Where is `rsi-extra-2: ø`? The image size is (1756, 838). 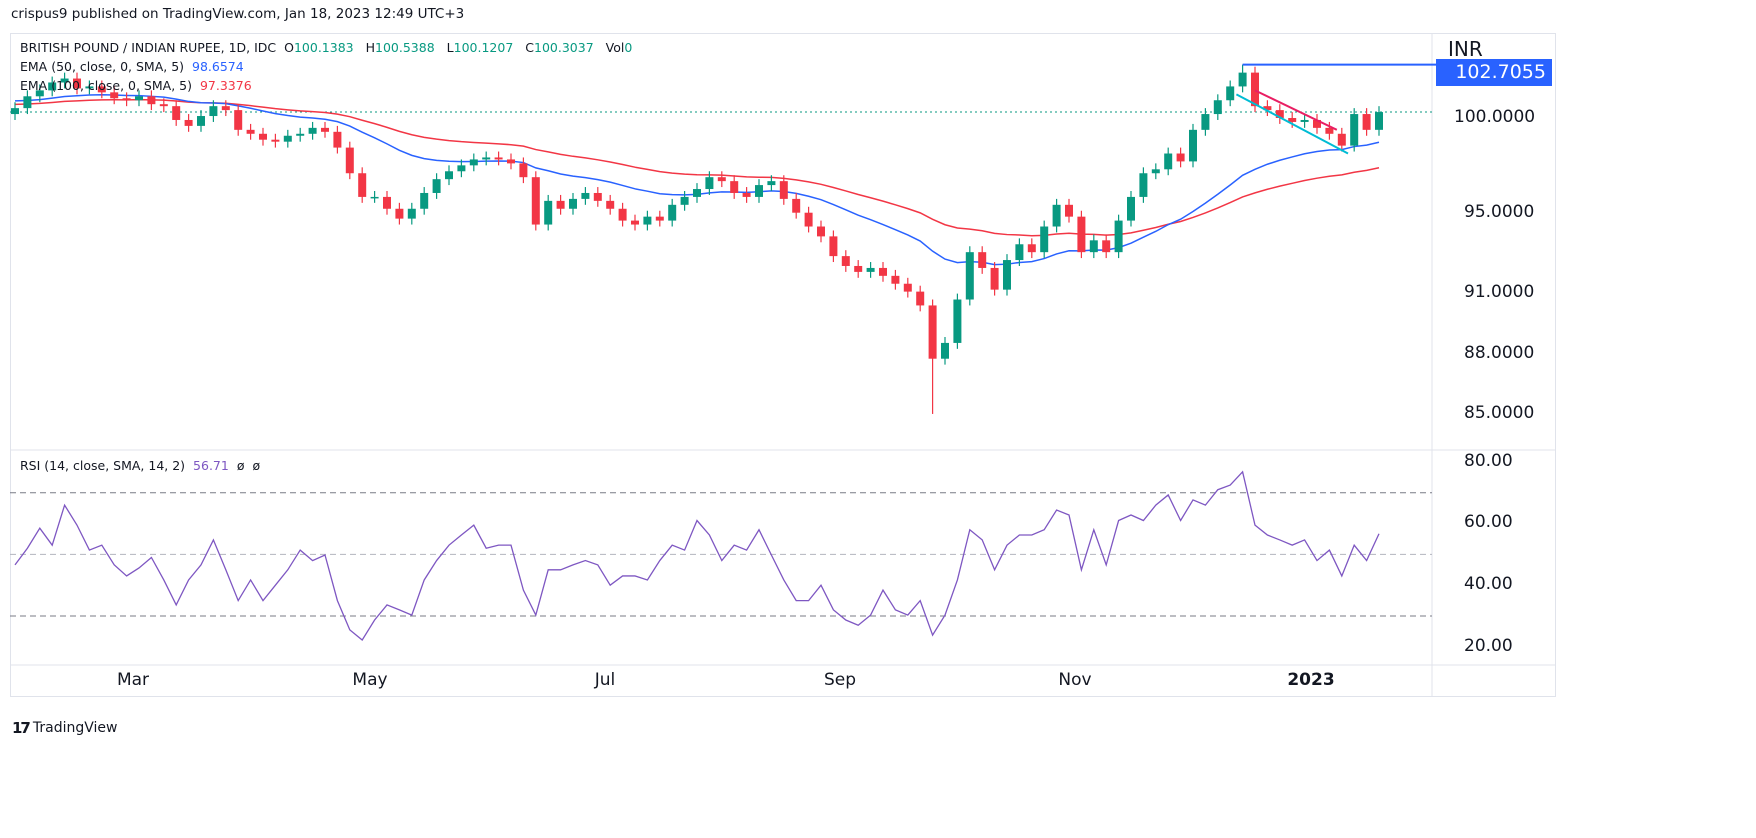
rsi-extra-2: ø is located at coordinates (256, 465).